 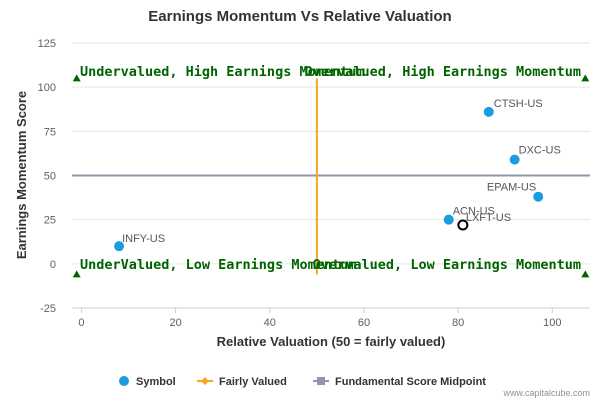 What do you see at coordinates (270, 323) in the screenshot?
I see `x-tick-label: 40` at bounding box center [270, 323].